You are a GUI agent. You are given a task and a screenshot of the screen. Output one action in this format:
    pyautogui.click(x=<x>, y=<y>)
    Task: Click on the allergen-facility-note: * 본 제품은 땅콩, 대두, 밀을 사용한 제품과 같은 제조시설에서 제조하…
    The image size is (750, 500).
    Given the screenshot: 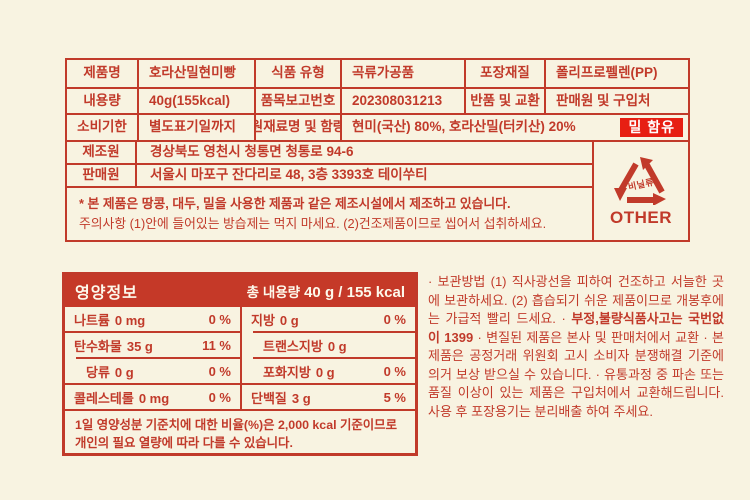 What is the action you would take?
    pyautogui.click(x=295, y=204)
    